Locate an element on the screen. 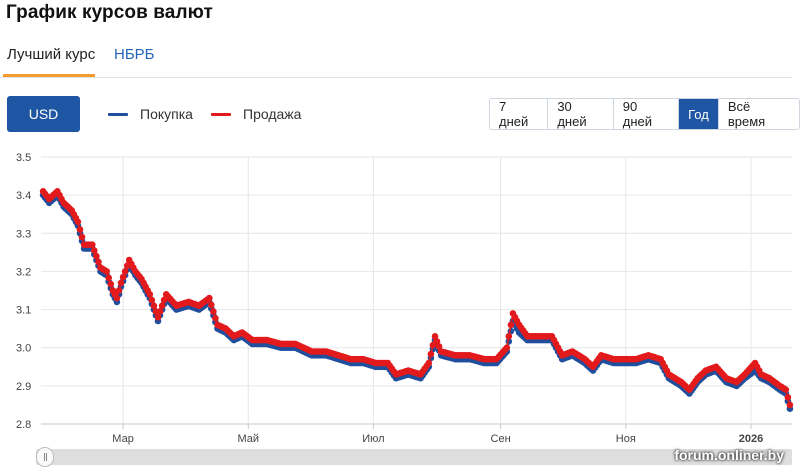  x-tick-label: Ноя is located at coordinates (626, 439).